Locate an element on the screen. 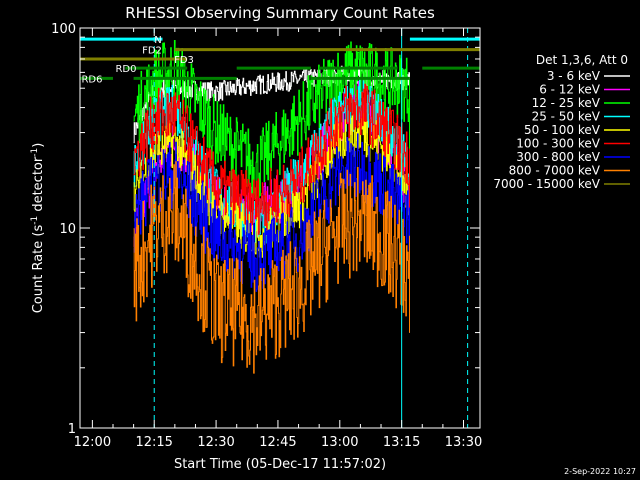 The width and height of the screenshot is (640, 480). chart-title: RHESSI Observing Summary Count Rates is located at coordinates (280, 13).